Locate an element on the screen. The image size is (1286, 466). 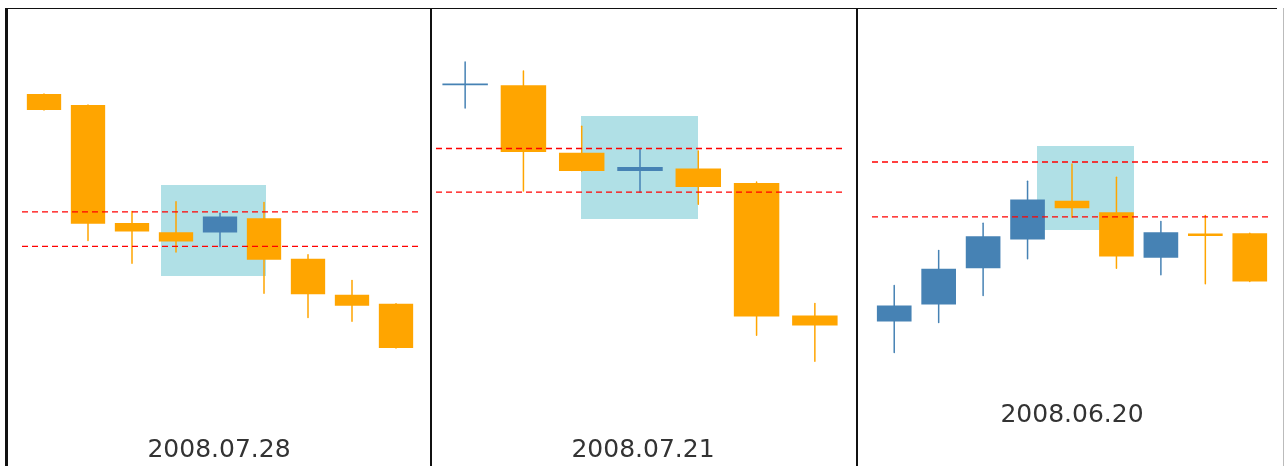
x-axis-title: 2008.07.21 is located at coordinates (643, 448).